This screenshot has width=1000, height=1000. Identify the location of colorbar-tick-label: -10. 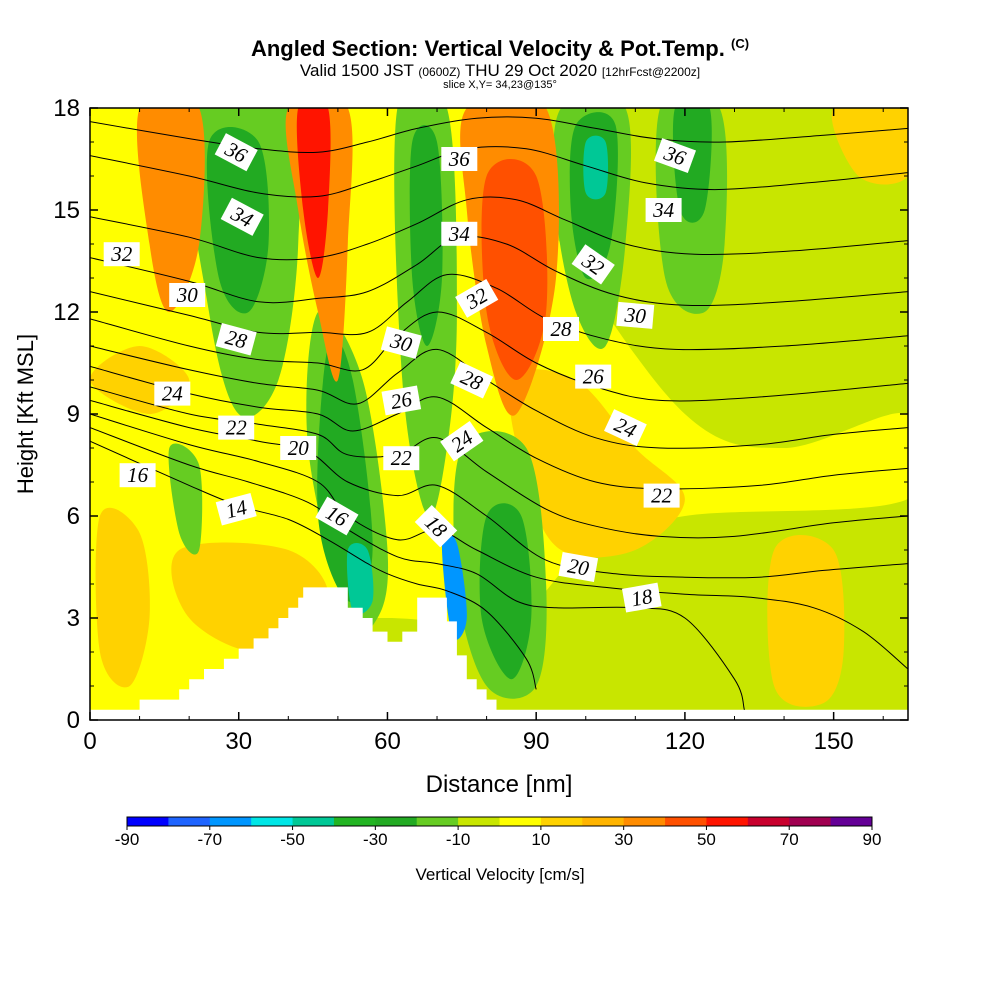
(458, 839).